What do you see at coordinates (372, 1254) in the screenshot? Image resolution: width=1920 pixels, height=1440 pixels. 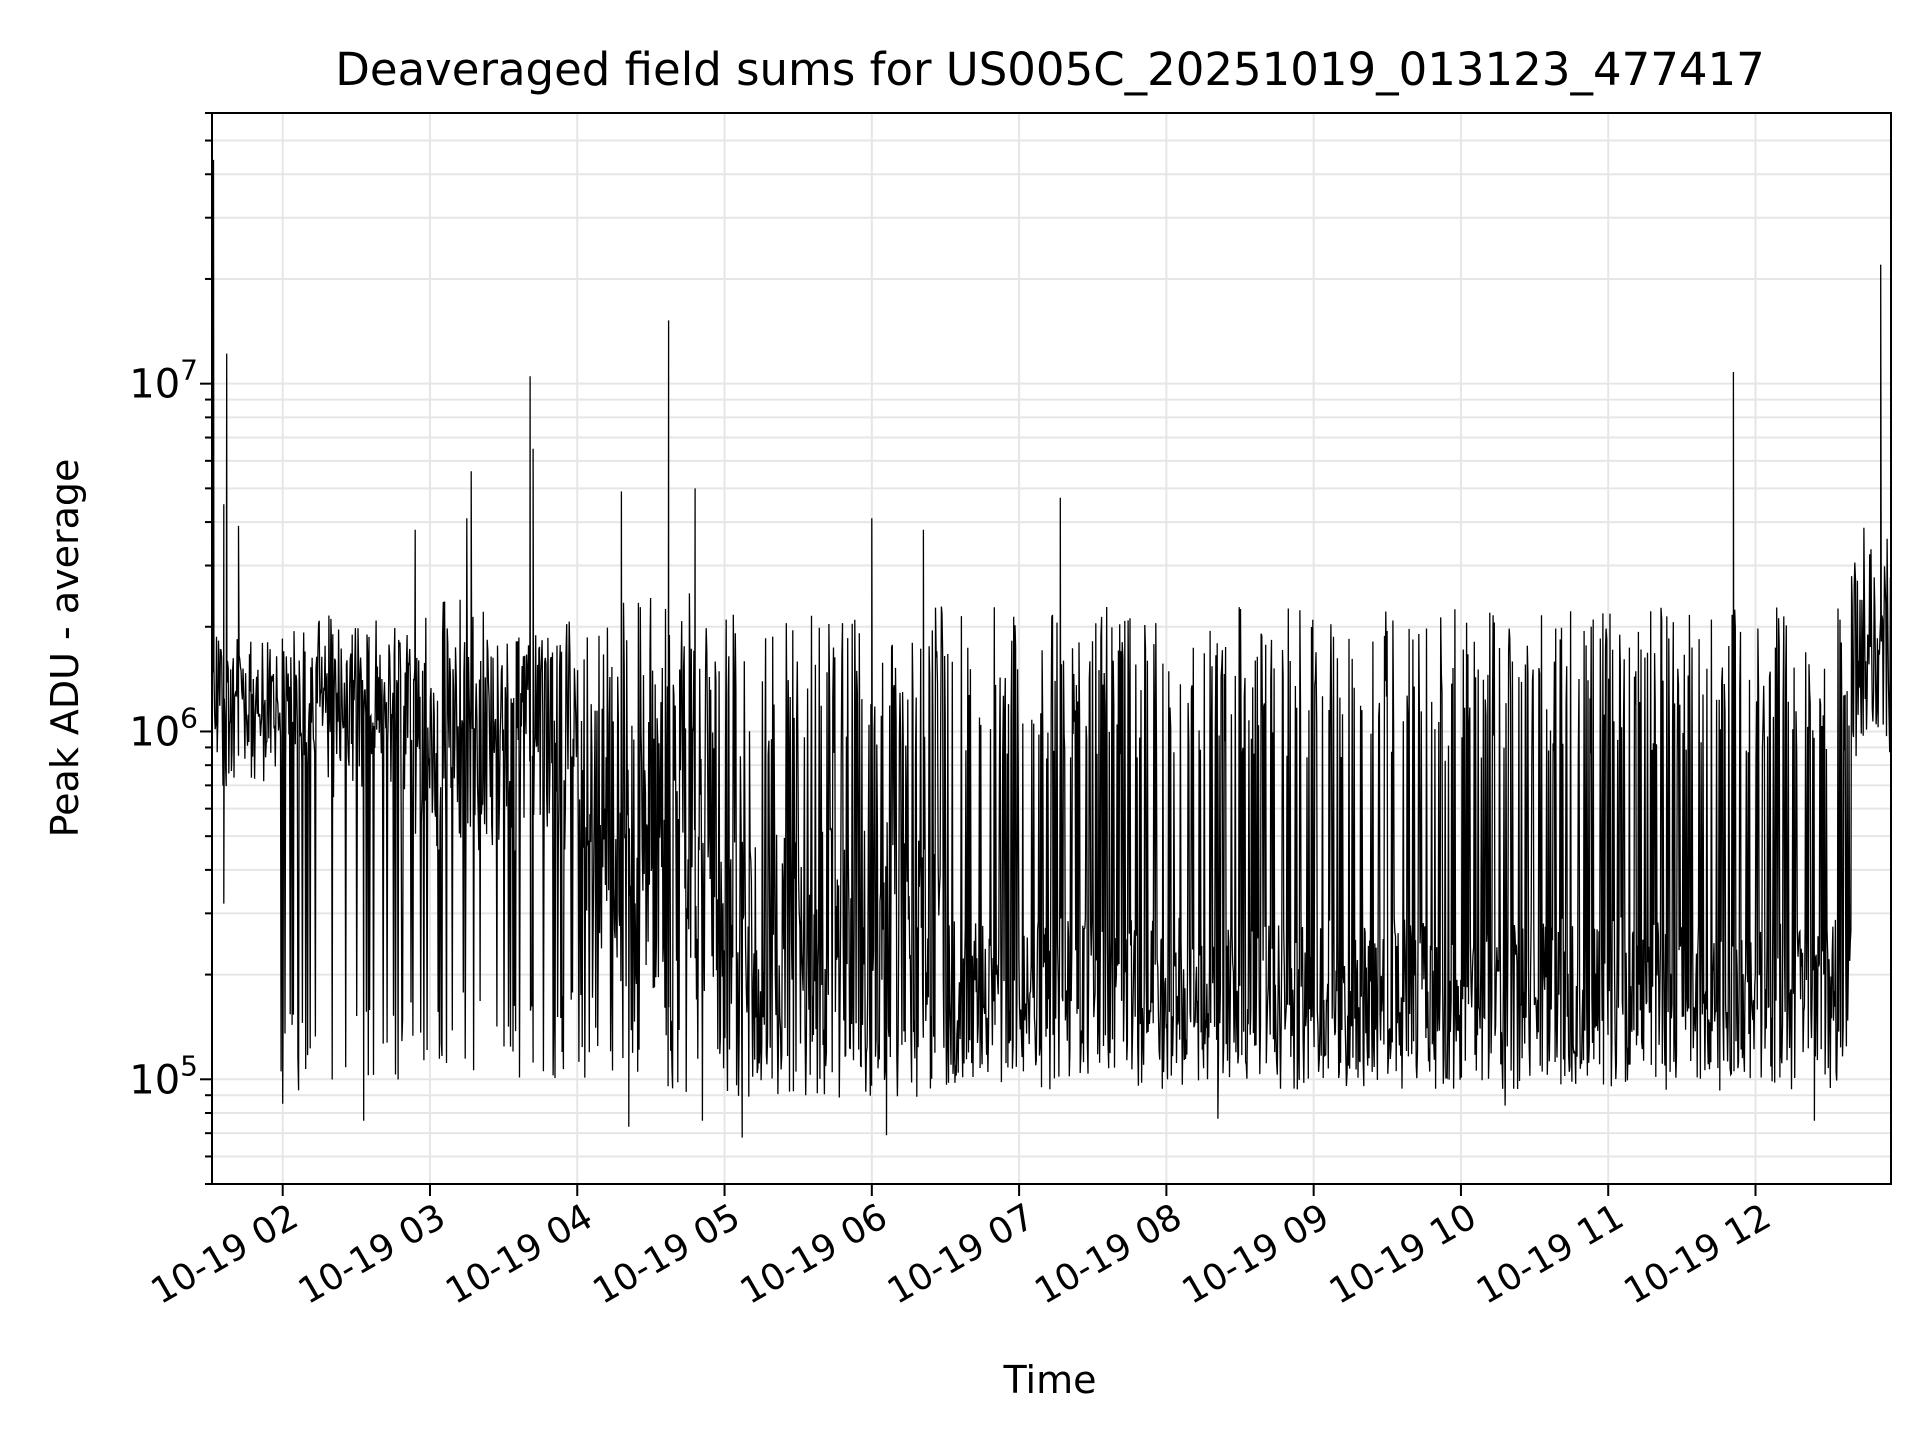 I see `x-tick-label: 10-19 03` at bounding box center [372, 1254].